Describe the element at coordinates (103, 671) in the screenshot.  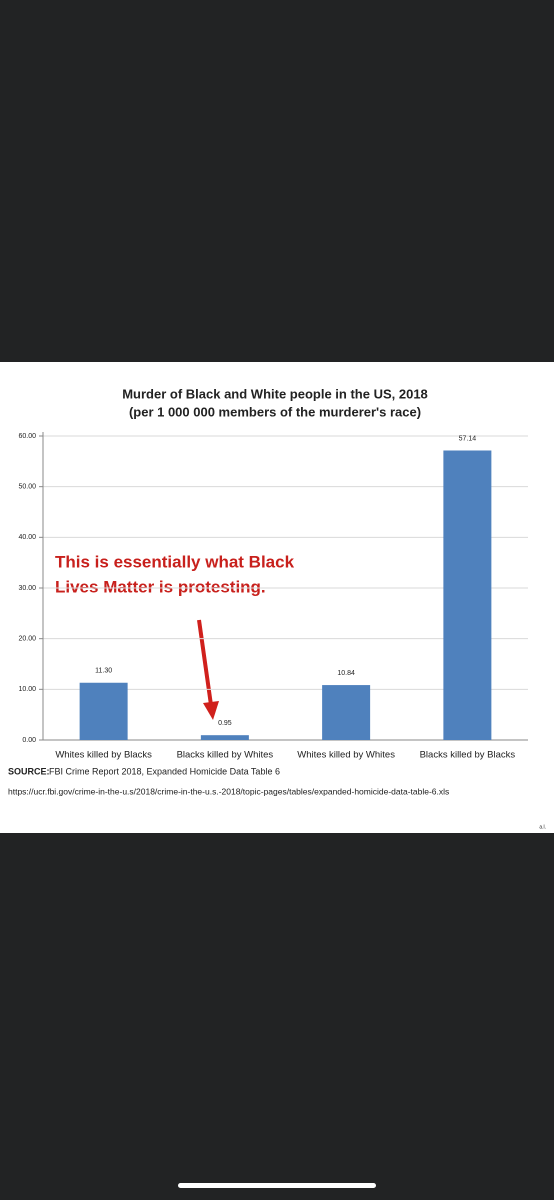
I see `value-label: 11.30` at that location.